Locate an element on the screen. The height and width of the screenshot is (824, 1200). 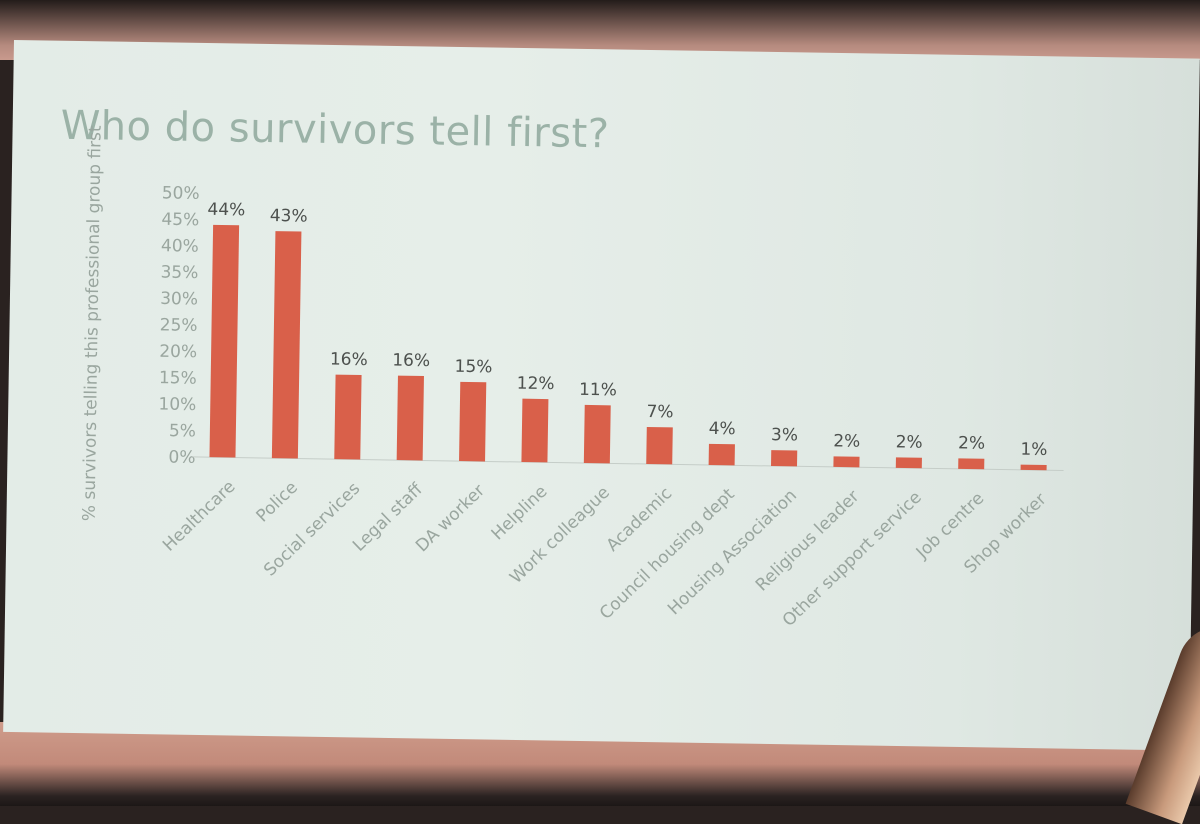
bar-religious-leader is located at coordinates (846, 462).